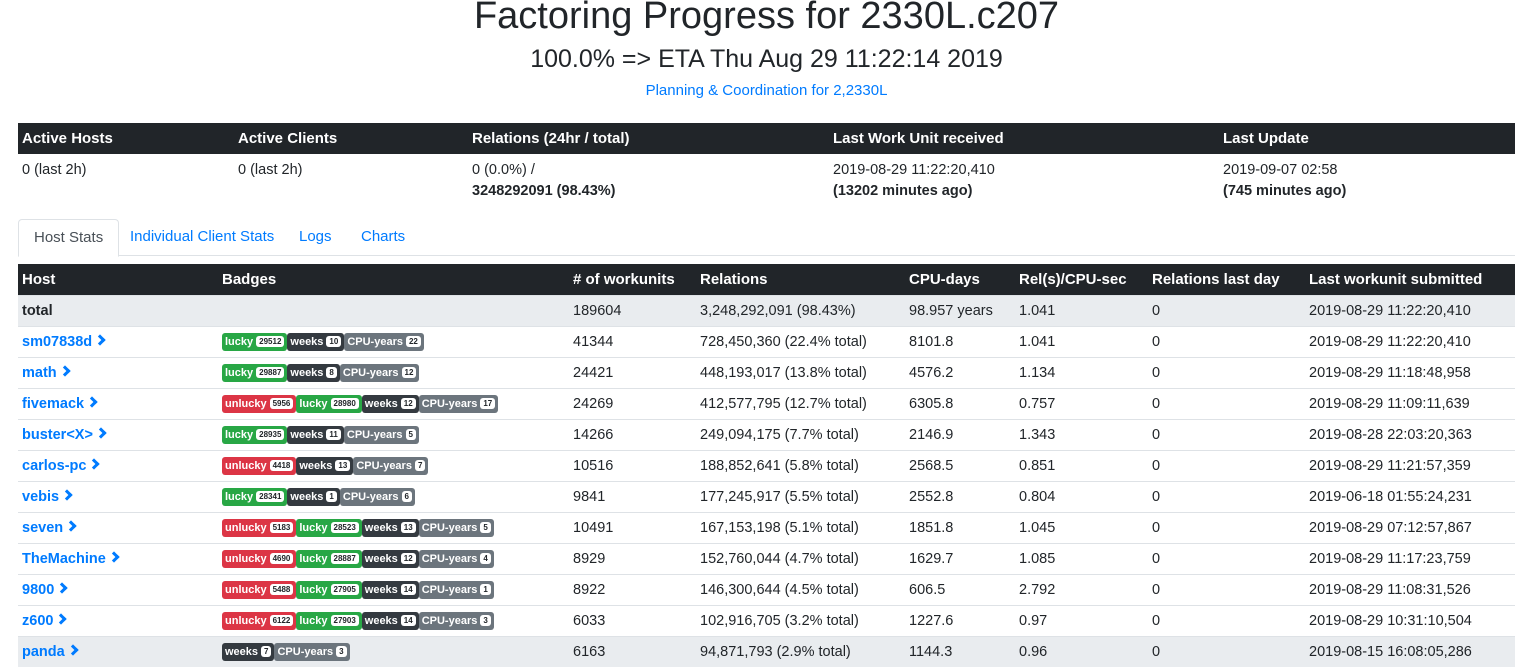 This screenshot has width=1539, height=667. Describe the element at coordinates (281, 589) in the screenshot. I see `badge-count: 5488` at that location.